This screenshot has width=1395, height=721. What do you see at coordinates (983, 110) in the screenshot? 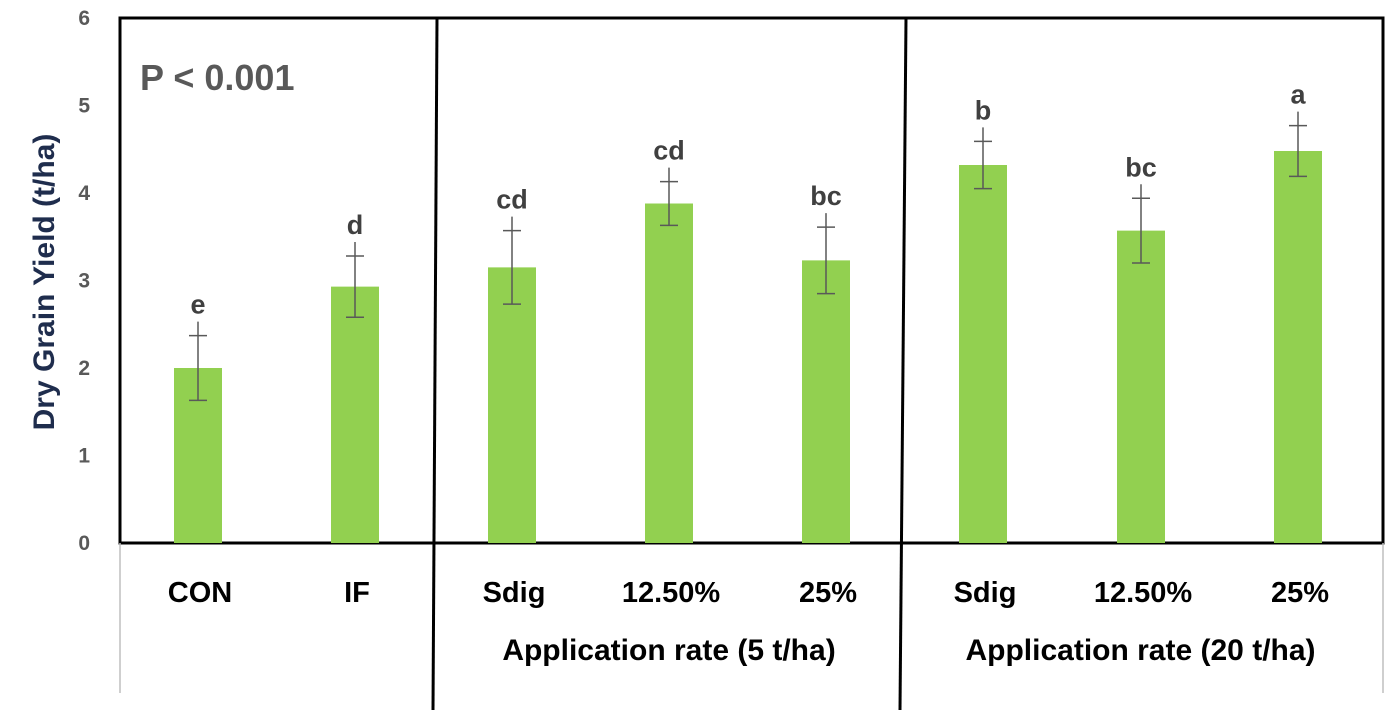
I see `significance-letter: b` at bounding box center [983, 110].